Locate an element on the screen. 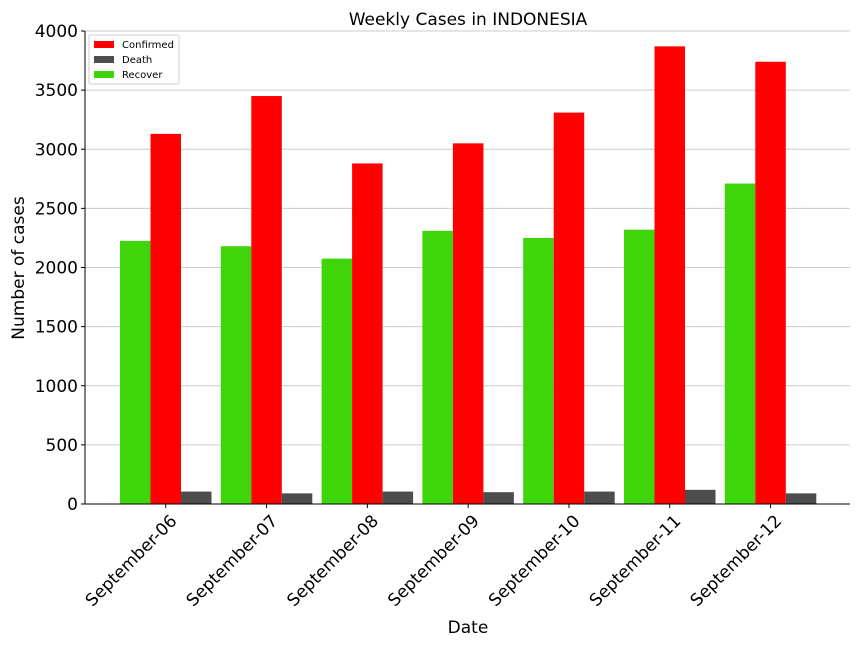 The height and width of the screenshot is (648, 864). legend: Confirmed Death Recover is located at coordinates (134, 59).